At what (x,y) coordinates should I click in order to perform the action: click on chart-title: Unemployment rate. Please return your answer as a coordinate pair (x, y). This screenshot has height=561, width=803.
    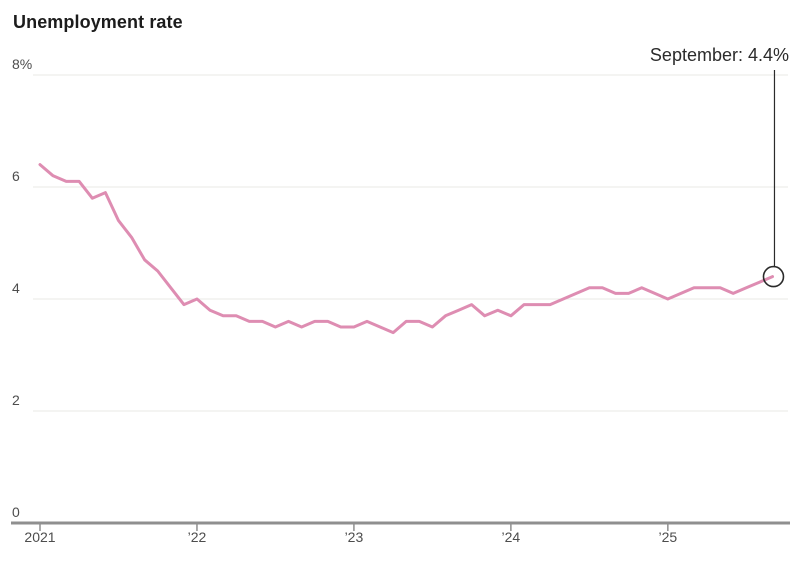
    Looking at the image, I should click on (98, 22).